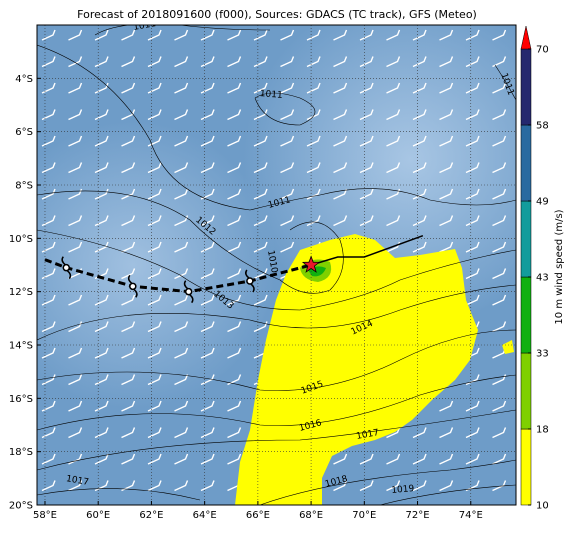 The image size is (575, 533). Describe the element at coordinates (258, 515) in the screenshot. I see `x-tick-label: 66°E` at that location.